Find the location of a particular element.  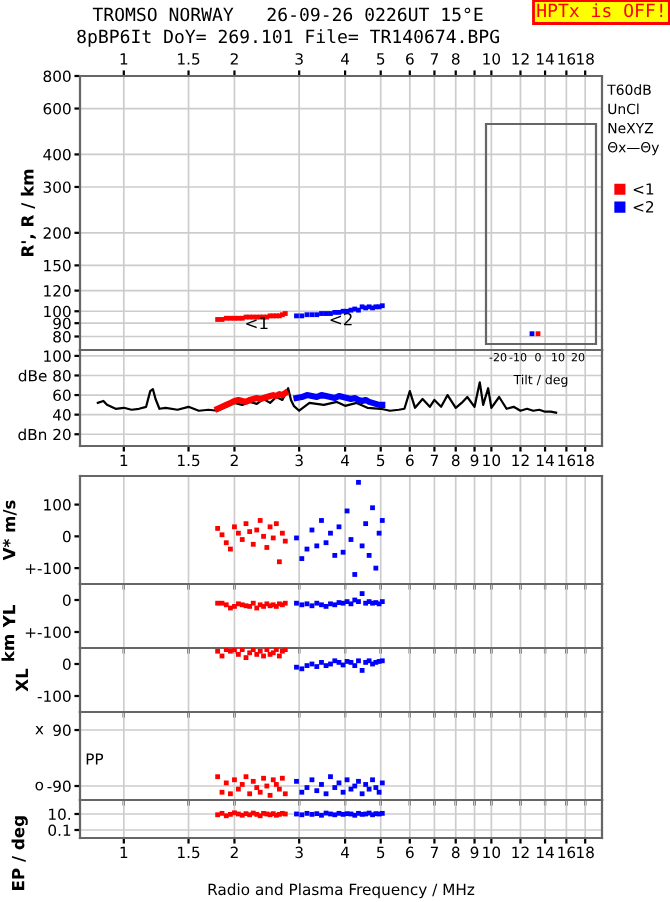

annotation: <2 is located at coordinates (341, 319).